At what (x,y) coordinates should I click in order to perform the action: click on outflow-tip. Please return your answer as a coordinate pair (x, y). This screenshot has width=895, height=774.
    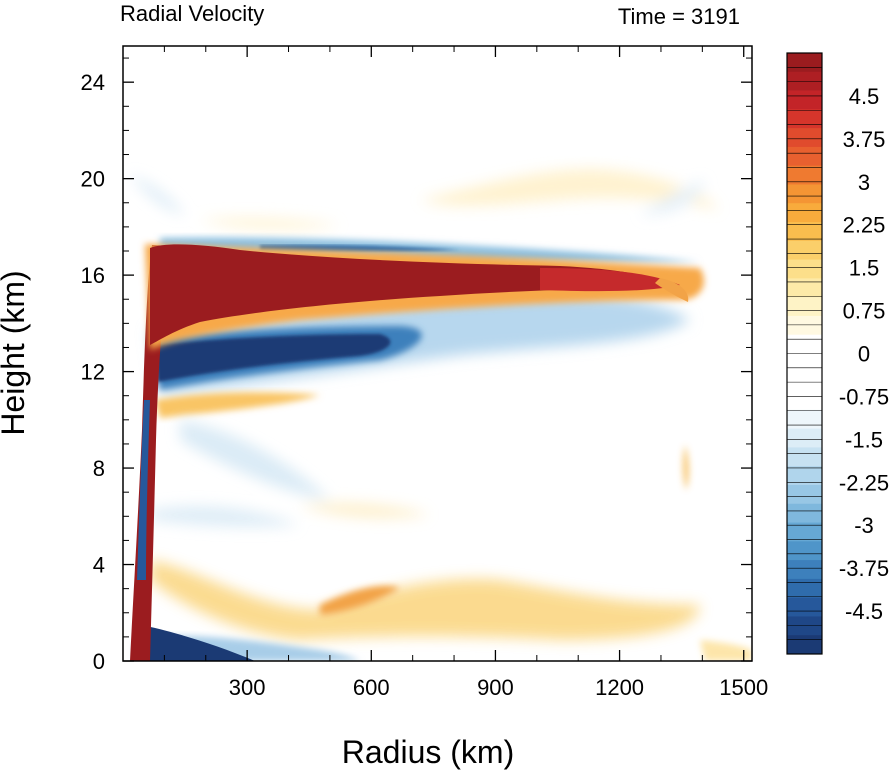
    Looking at the image, I should click on (672, 290).